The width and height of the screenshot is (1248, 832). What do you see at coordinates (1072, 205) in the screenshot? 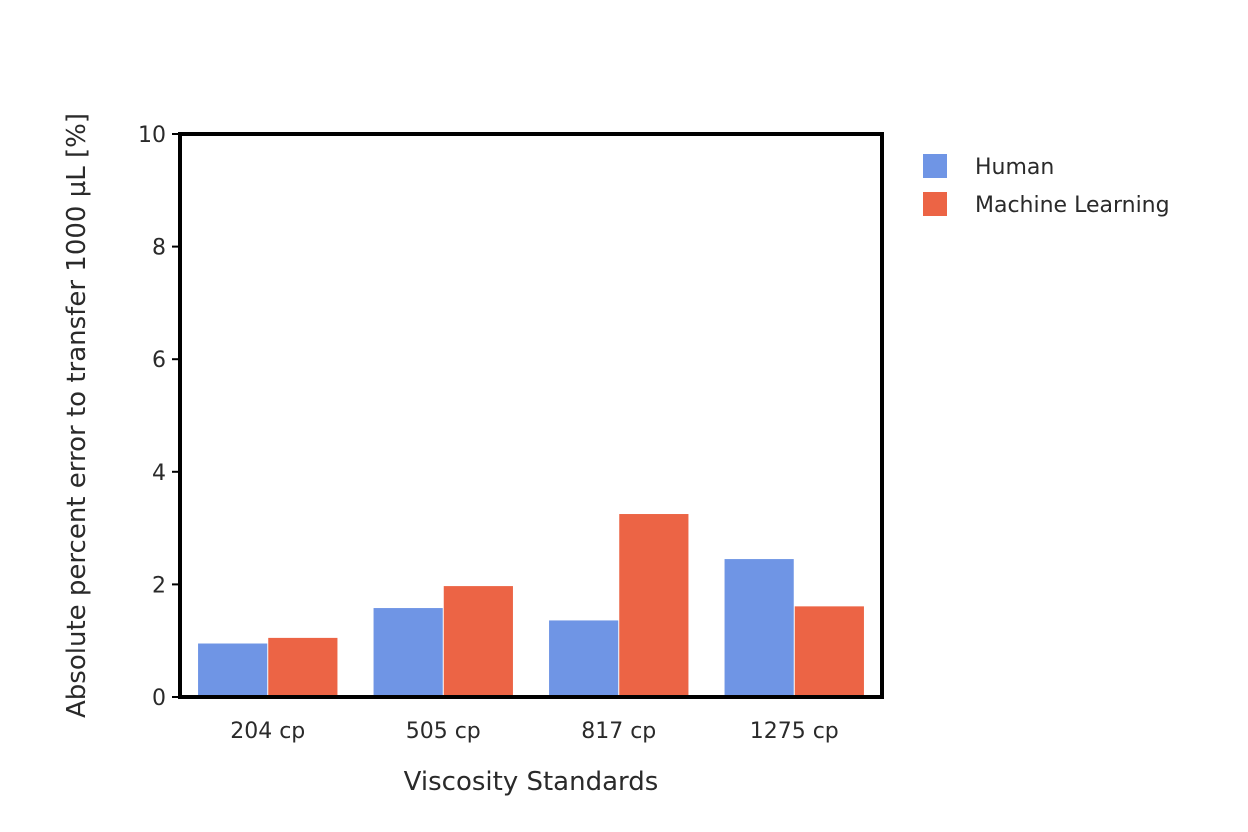
I see `legend-label-machine-learning: Machine Learning` at bounding box center [1072, 205].